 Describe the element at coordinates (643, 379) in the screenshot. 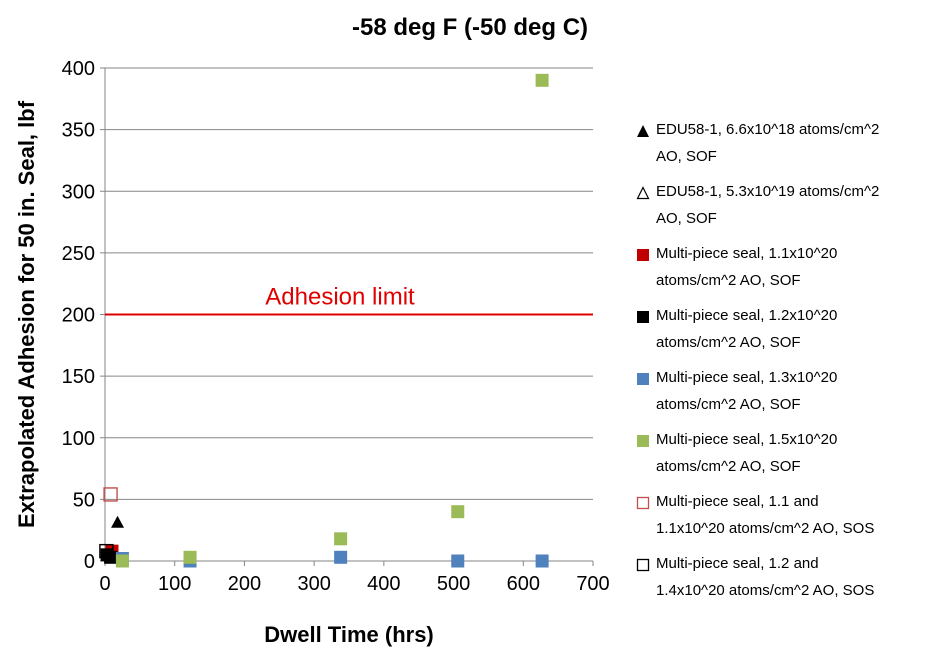

I see `legend-marker-square-blue` at that location.